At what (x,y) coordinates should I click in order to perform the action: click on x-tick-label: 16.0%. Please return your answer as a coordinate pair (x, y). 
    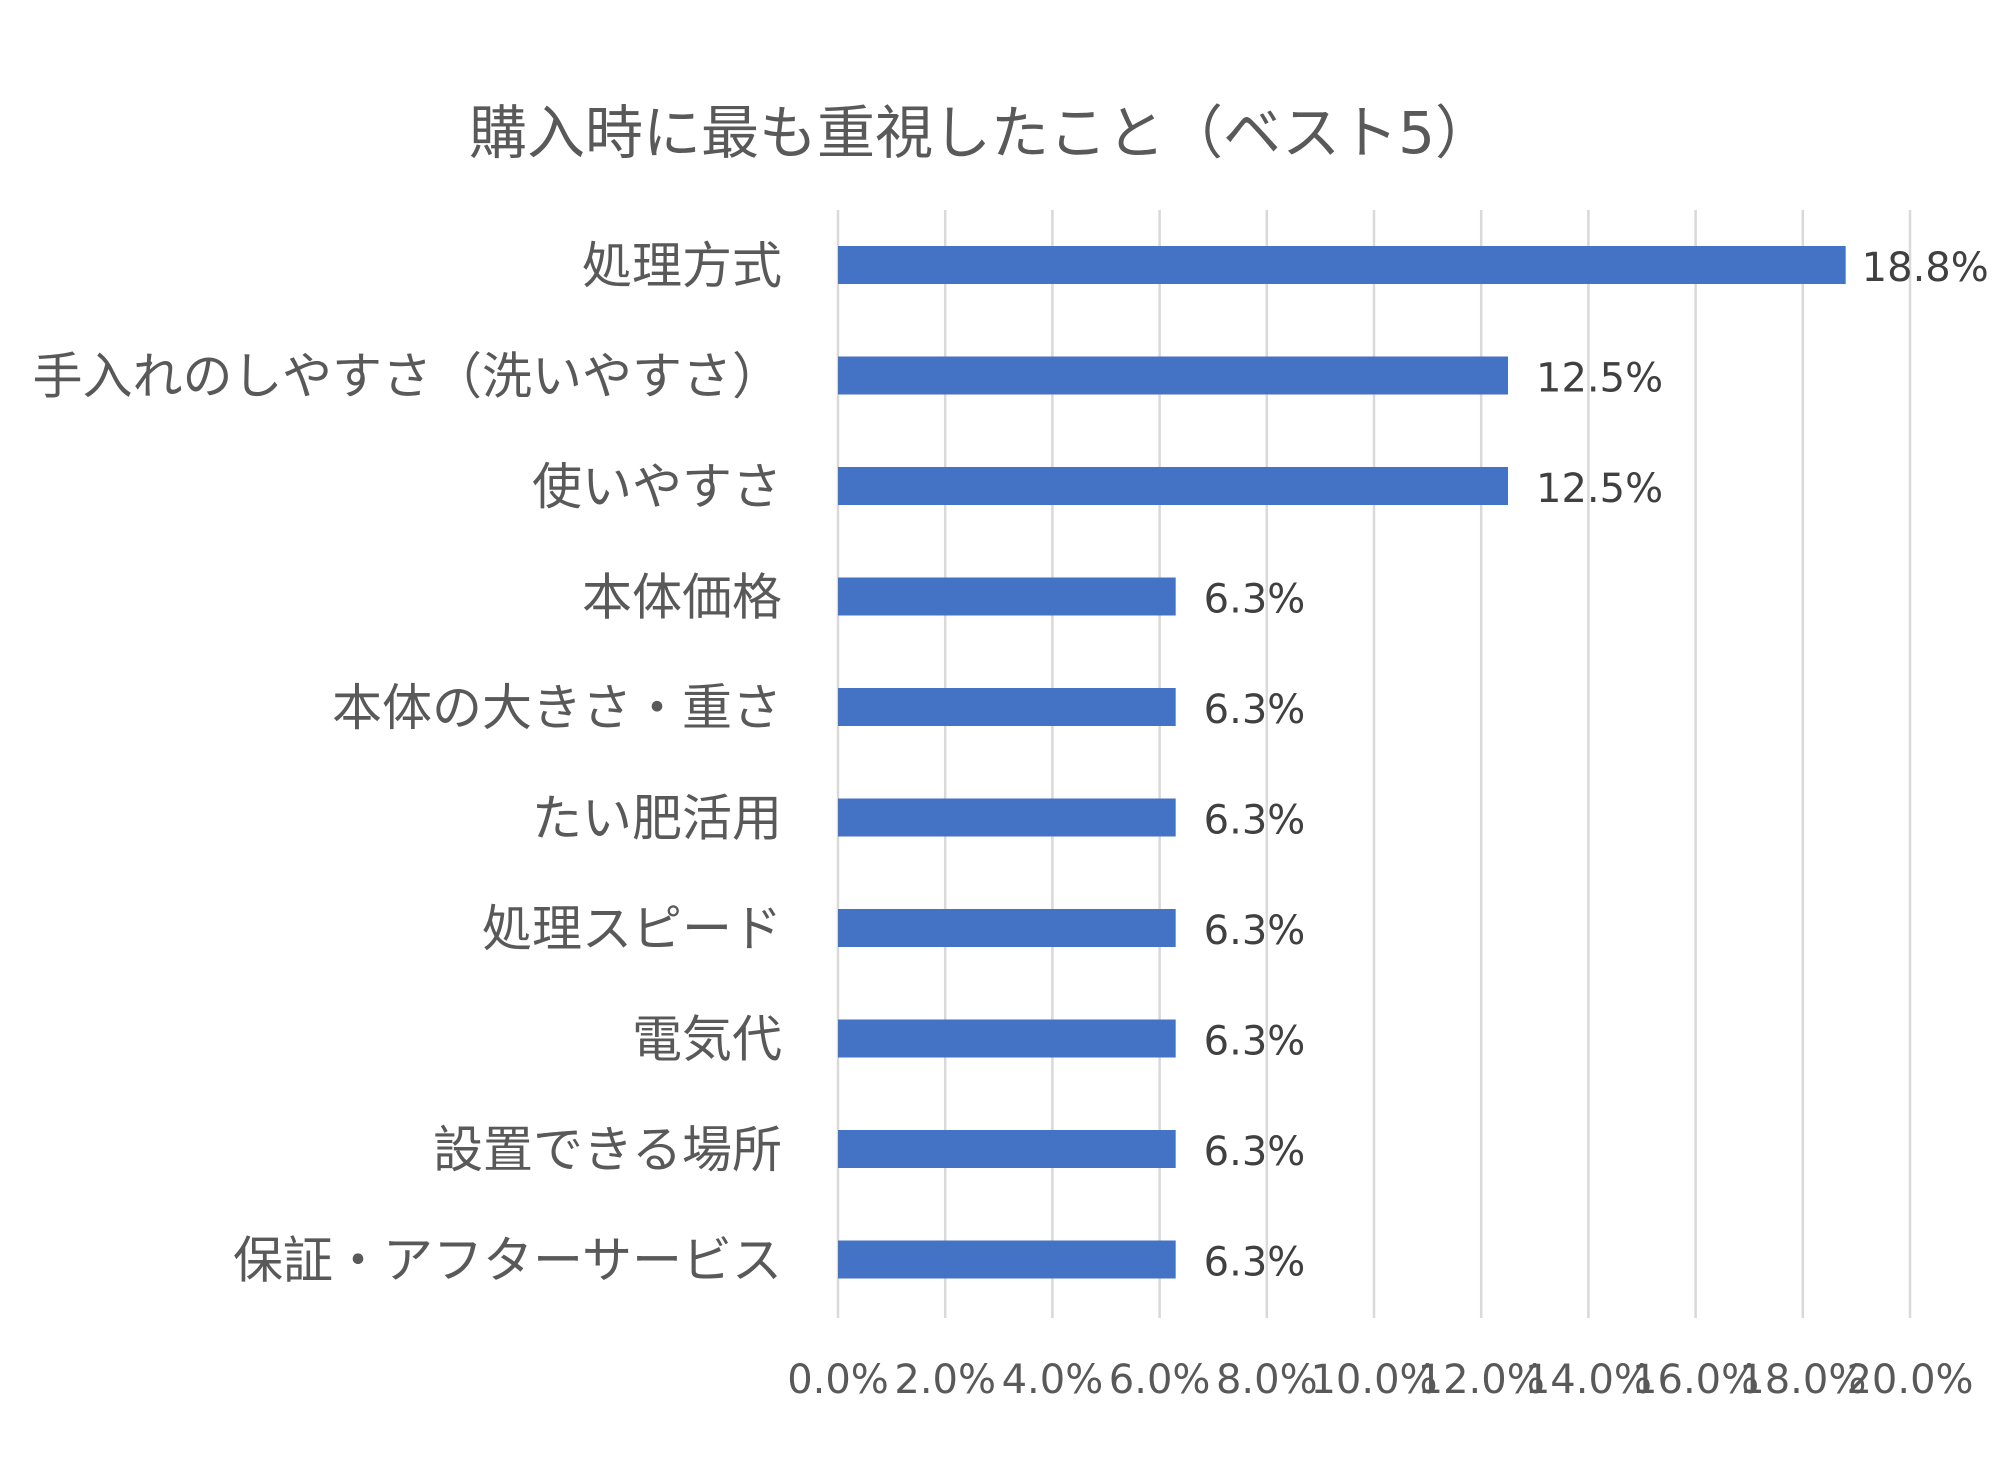
    Looking at the image, I should click on (1695, 1380).